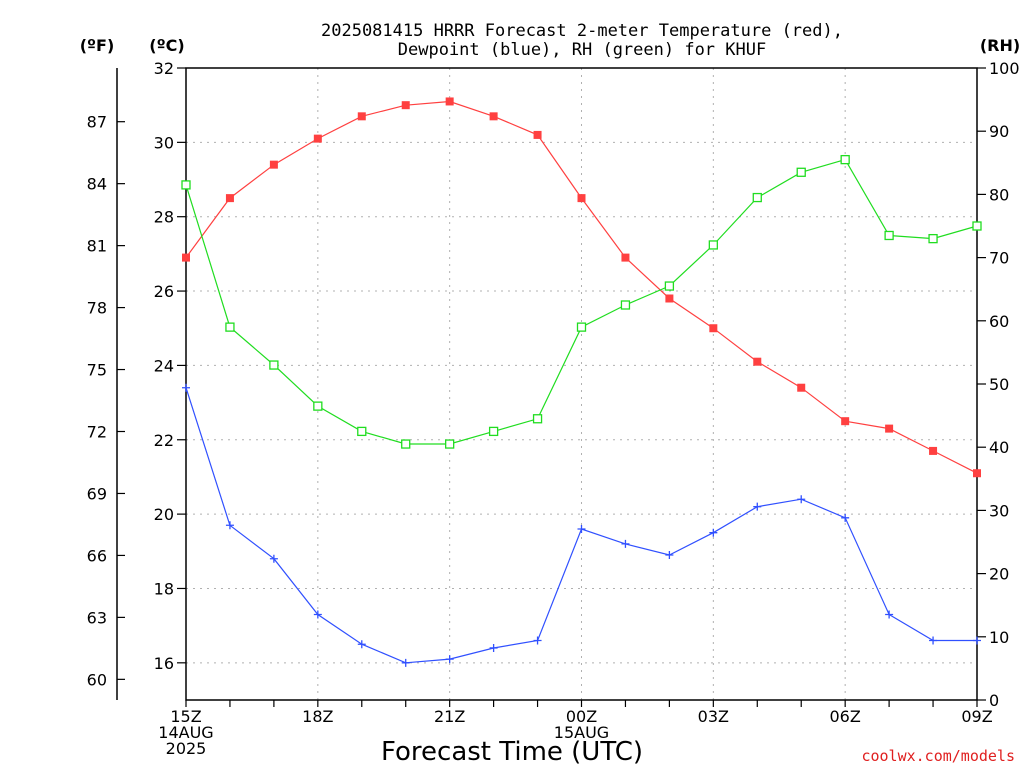 Image resolution: width=1024 pixels, height=768 pixels. Describe the element at coordinates (999, 447) in the screenshot. I see `rh-tick-label: 40` at that location.